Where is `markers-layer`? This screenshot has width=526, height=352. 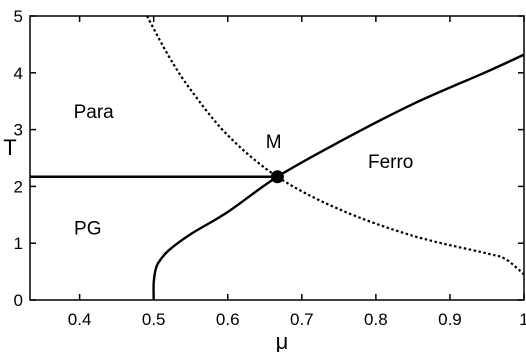
markers-layer is located at coordinates (277, 177).